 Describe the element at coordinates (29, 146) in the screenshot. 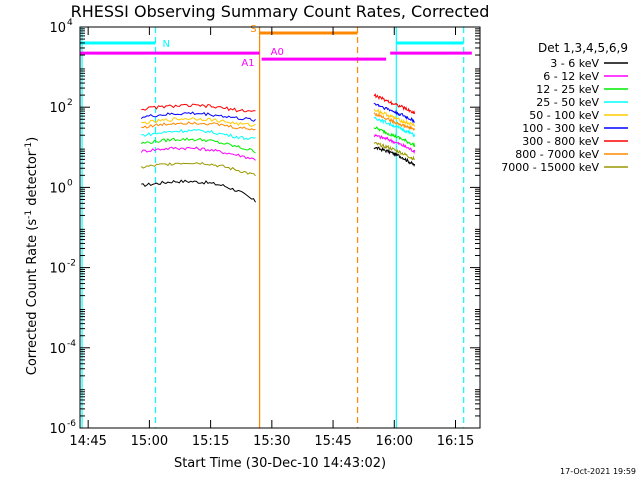

I see `y-axis-label-sup2: -1` at that location.